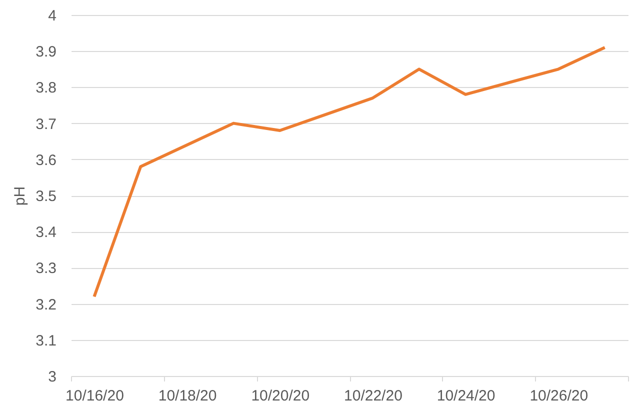  What do you see at coordinates (46, 305) in the screenshot?
I see `y-tick-label: 3.2` at bounding box center [46, 305].